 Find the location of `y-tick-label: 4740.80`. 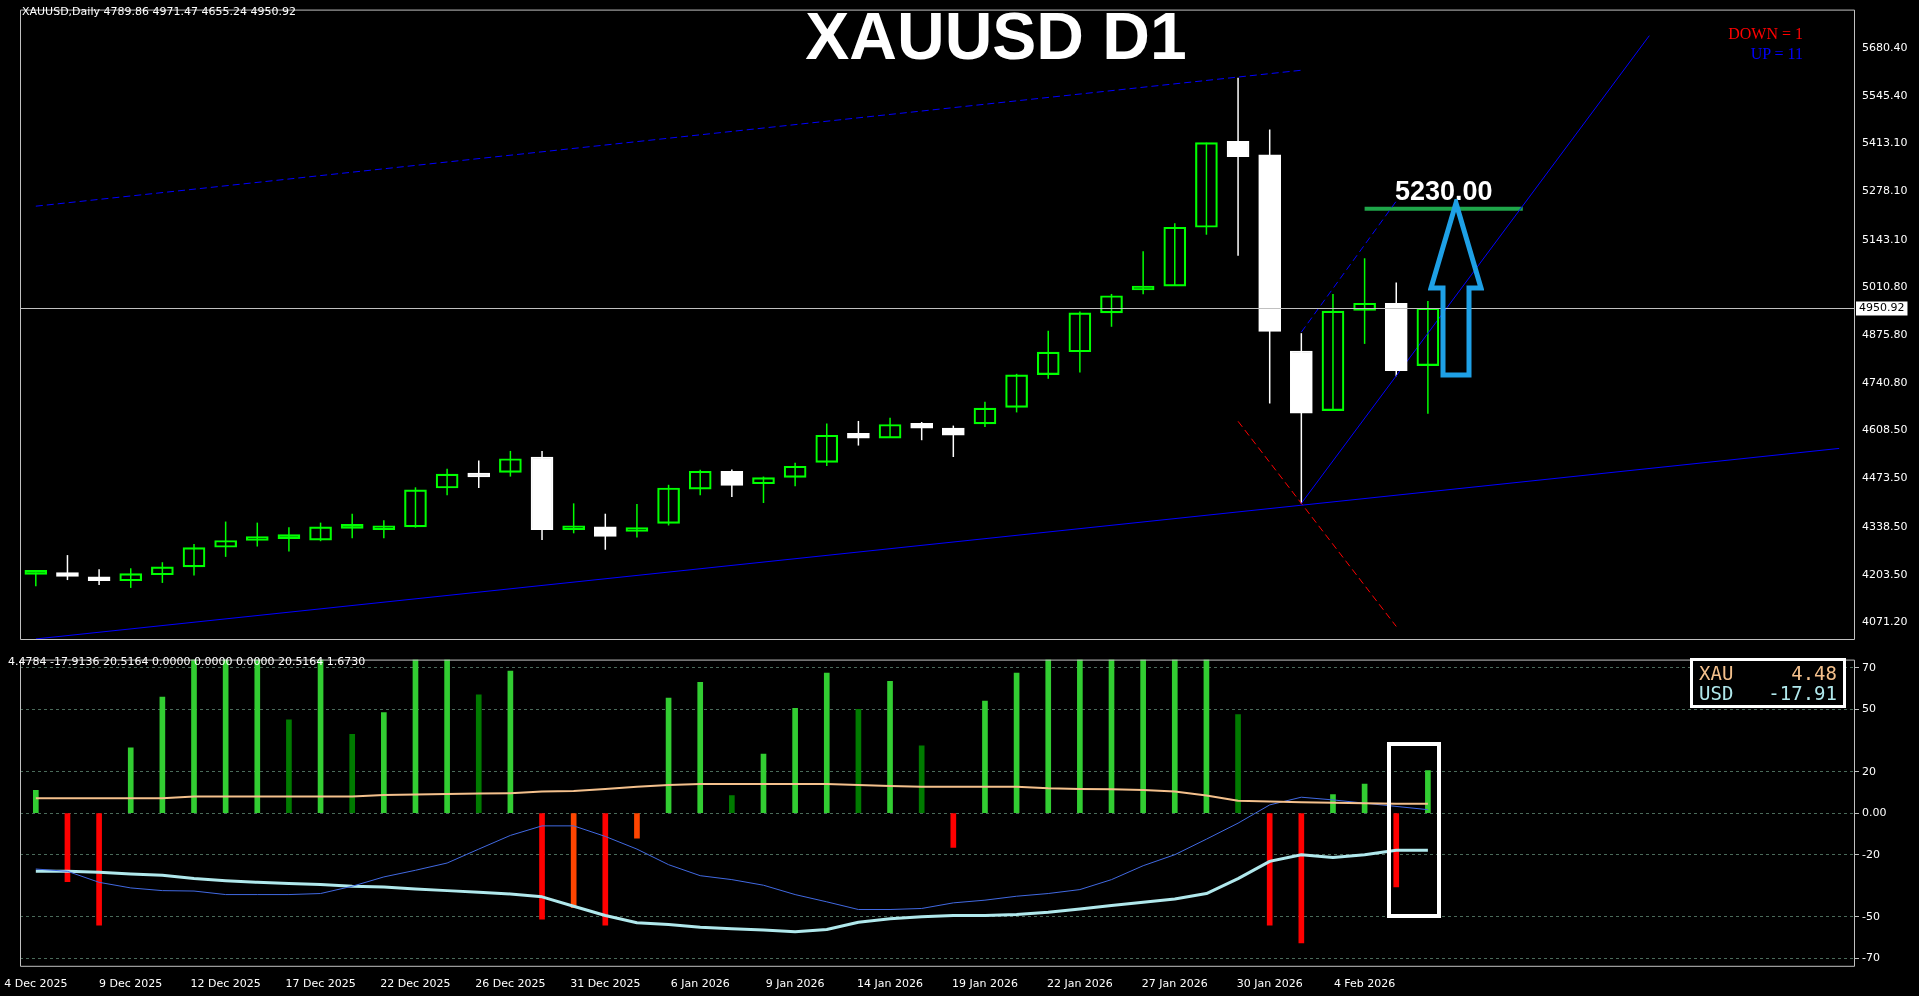

y-tick-label: 4740.80 is located at coordinates (1885, 383).